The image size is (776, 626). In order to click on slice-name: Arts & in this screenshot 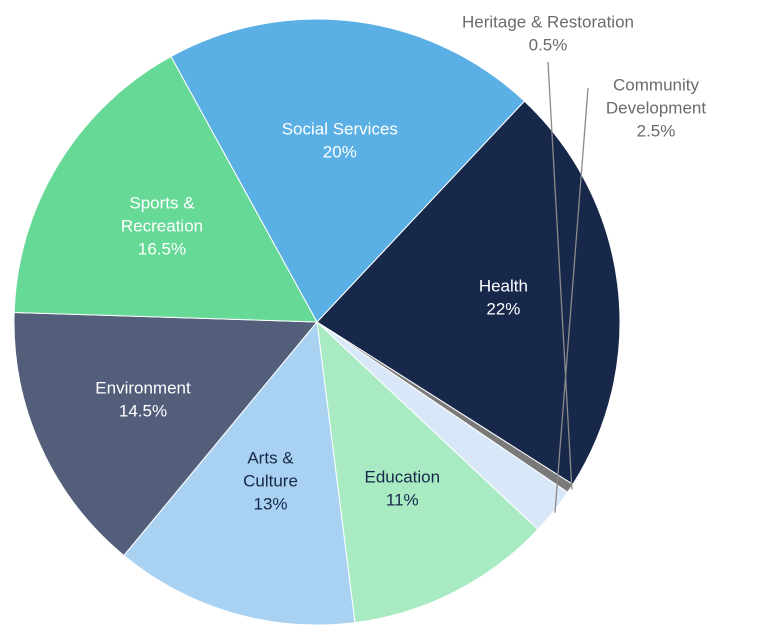, I will do `click(270, 457)`.